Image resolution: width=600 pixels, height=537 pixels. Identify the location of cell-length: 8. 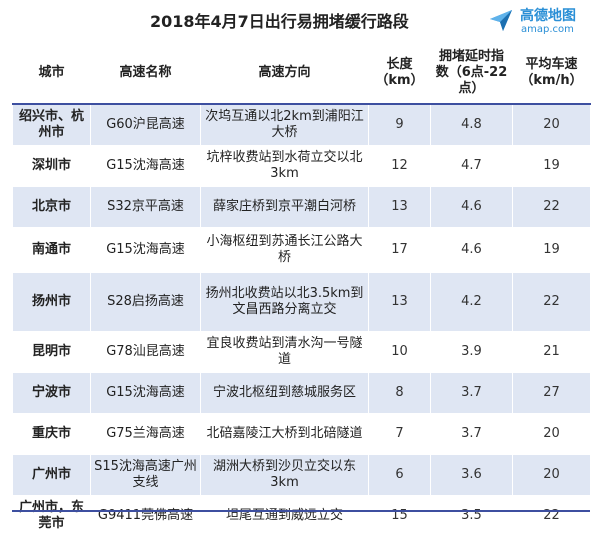
(399, 392).